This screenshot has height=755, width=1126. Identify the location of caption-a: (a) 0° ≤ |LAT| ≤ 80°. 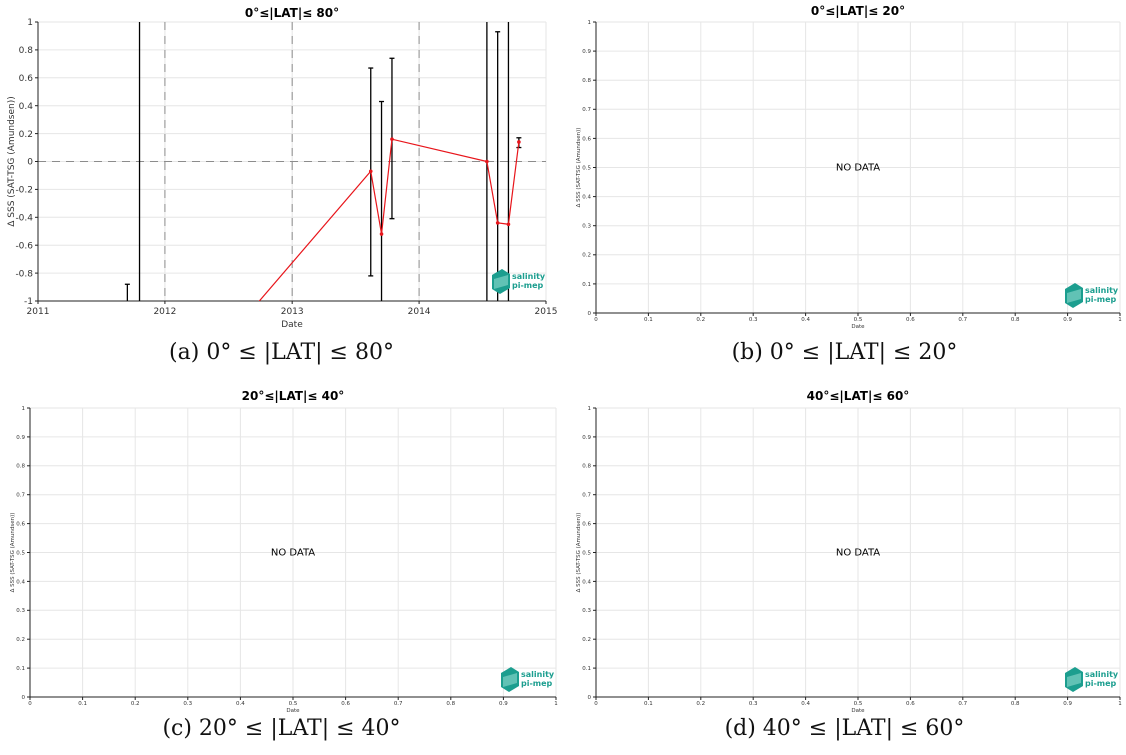
(281, 352).